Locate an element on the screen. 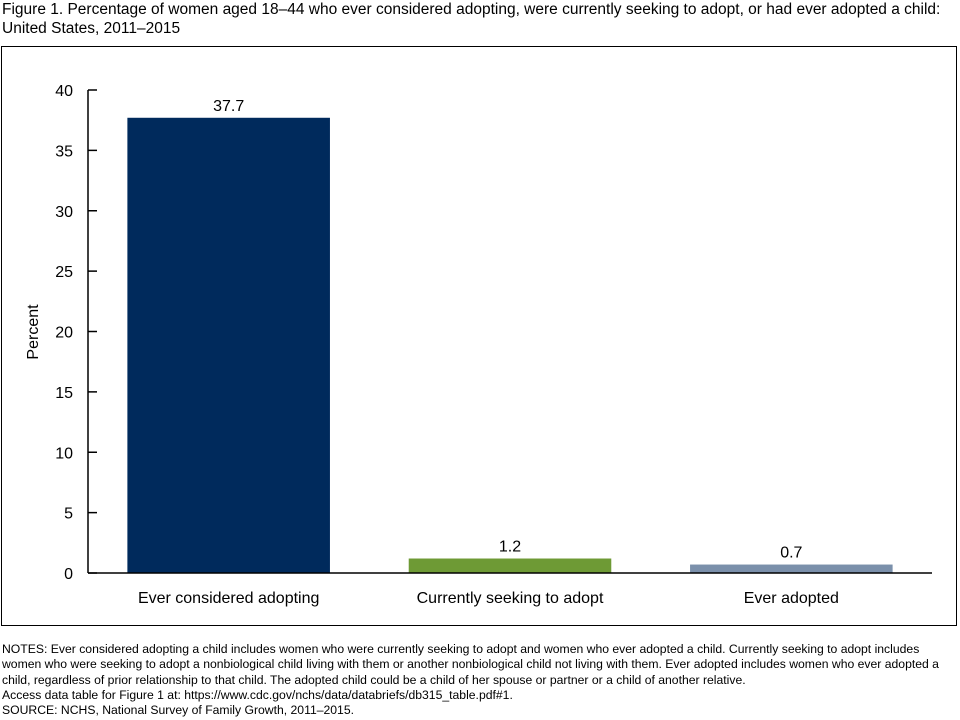 This screenshot has height=720, width=960. y-tick-label: 30 is located at coordinates (64, 212).